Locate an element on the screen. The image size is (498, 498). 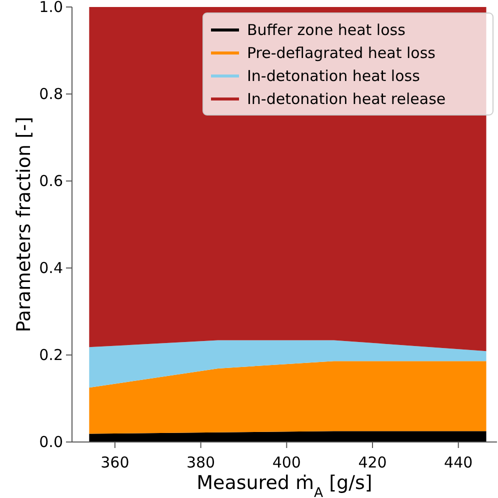
y-axis-title: Parameters fraction [-] is located at coordinates (24, 224).